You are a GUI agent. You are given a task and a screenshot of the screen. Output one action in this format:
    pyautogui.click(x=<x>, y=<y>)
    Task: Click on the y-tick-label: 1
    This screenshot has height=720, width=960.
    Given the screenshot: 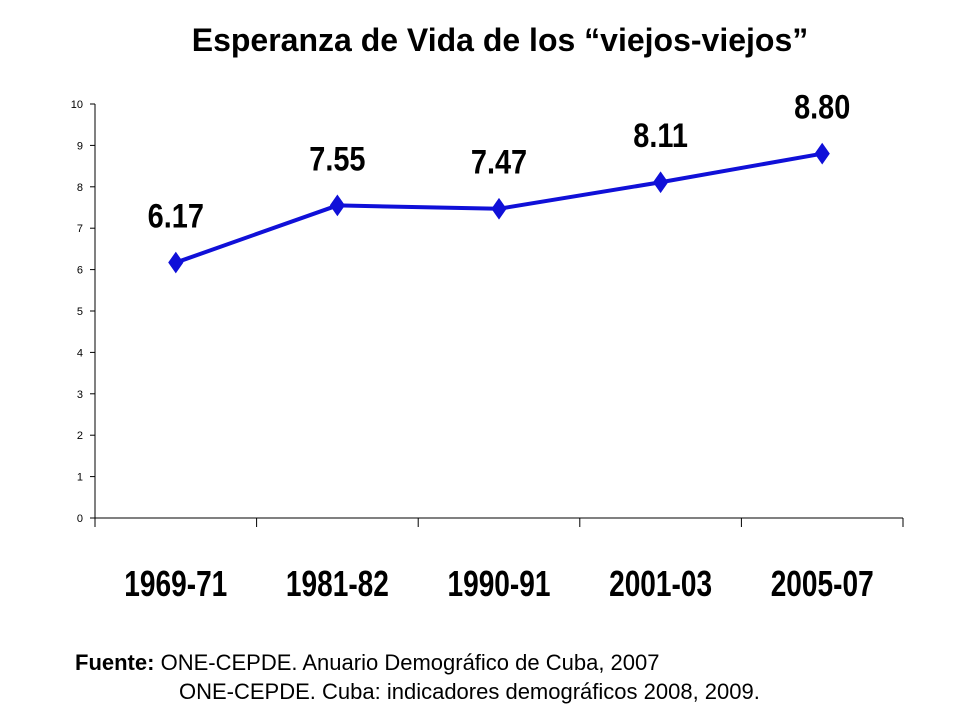 What is the action you would take?
    pyautogui.click(x=80, y=478)
    